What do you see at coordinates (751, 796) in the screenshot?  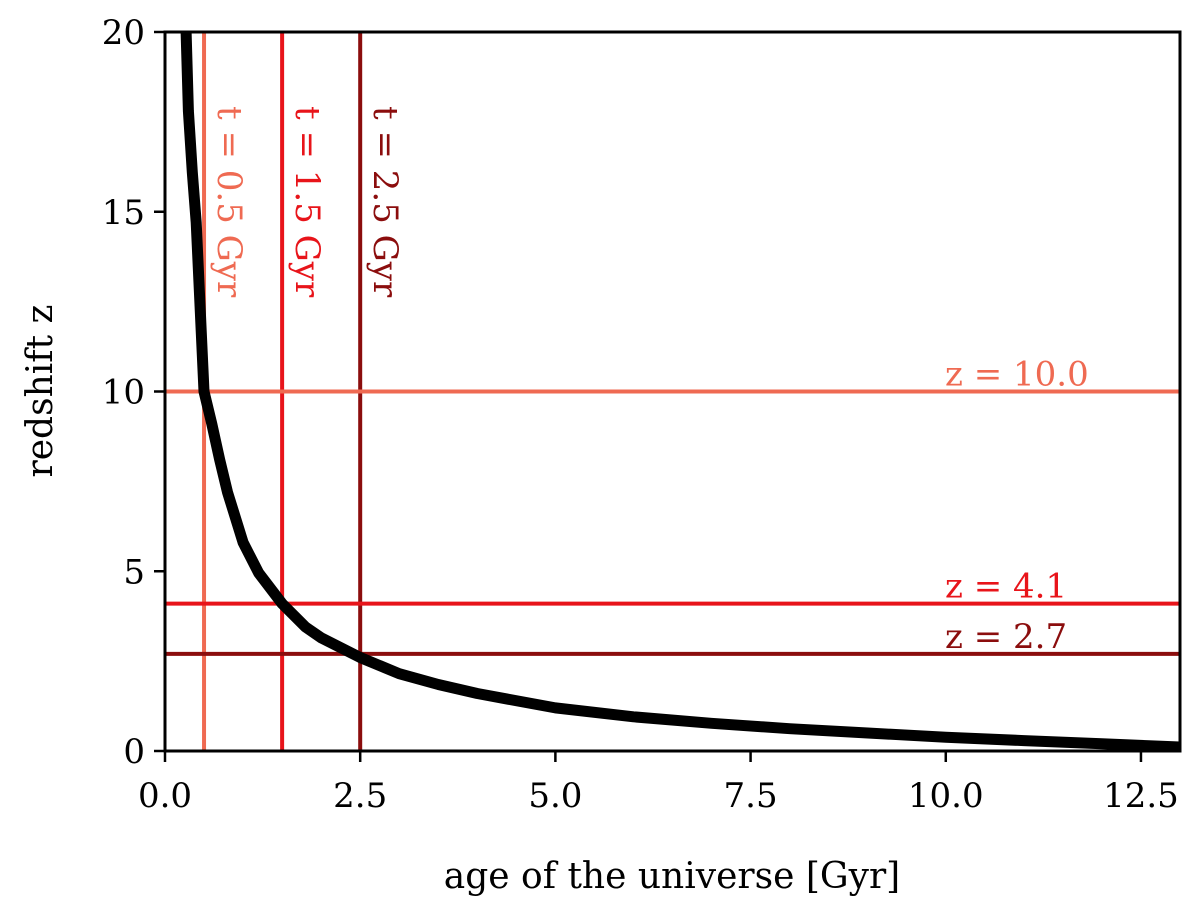 I see `x-tick-label-3: 7.5` at bounding box center [751, 796].